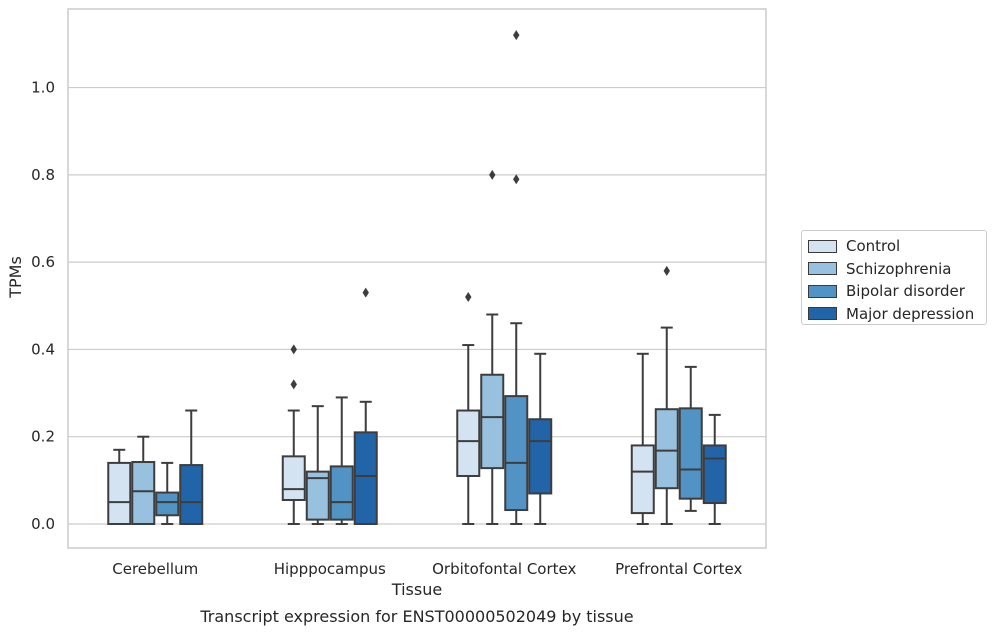 The image size is (997, 634). I want to click on y-tick-label: 1.0, so click(43, 88).